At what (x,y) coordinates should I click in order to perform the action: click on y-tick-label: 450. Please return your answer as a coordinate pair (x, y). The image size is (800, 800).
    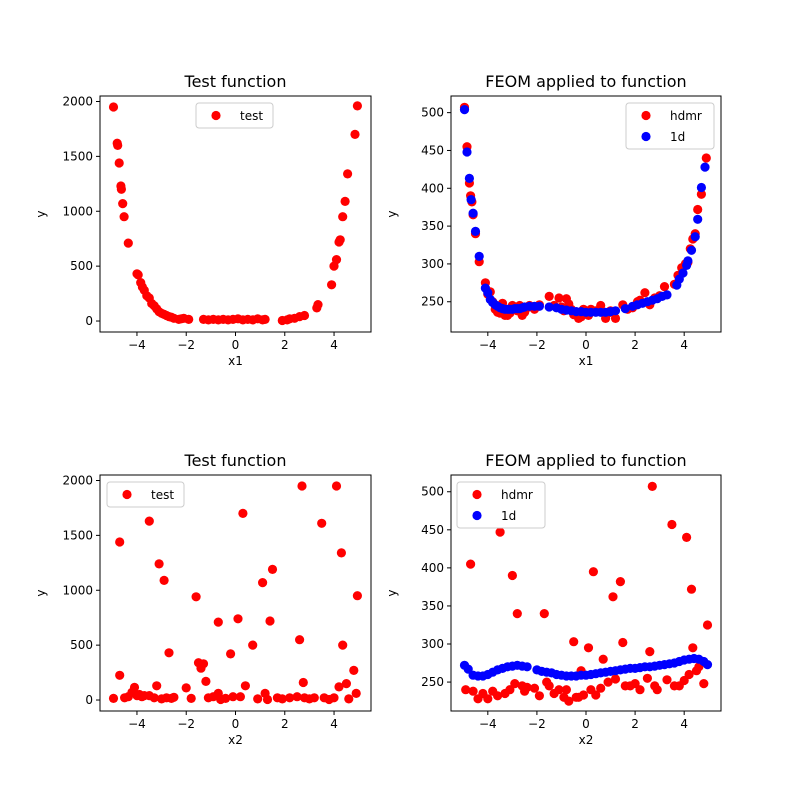
    Looking at the image, I should click on (432, 530).